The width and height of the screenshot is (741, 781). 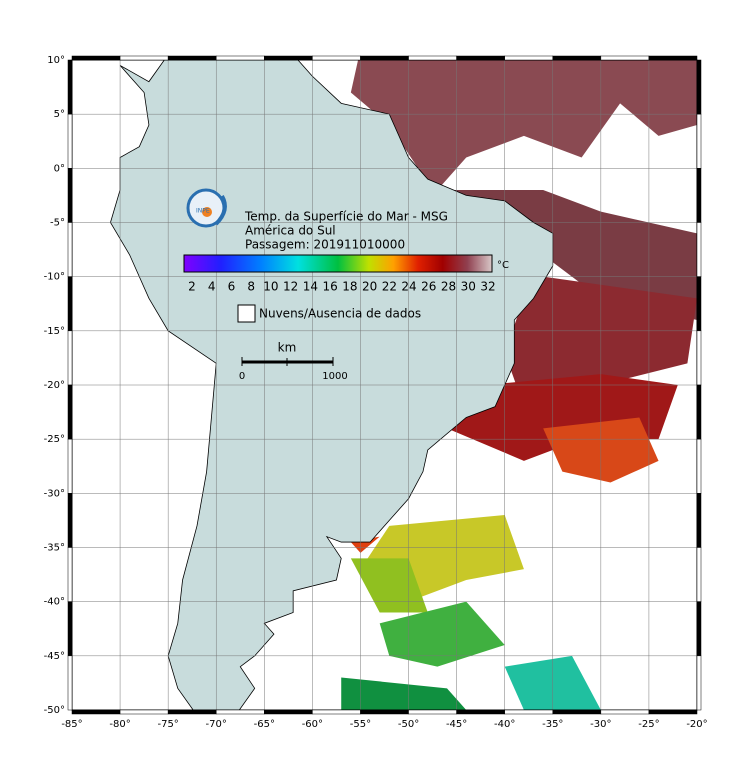 I want to click on lon-tick-label: -65°, so click(x=264, y=724).